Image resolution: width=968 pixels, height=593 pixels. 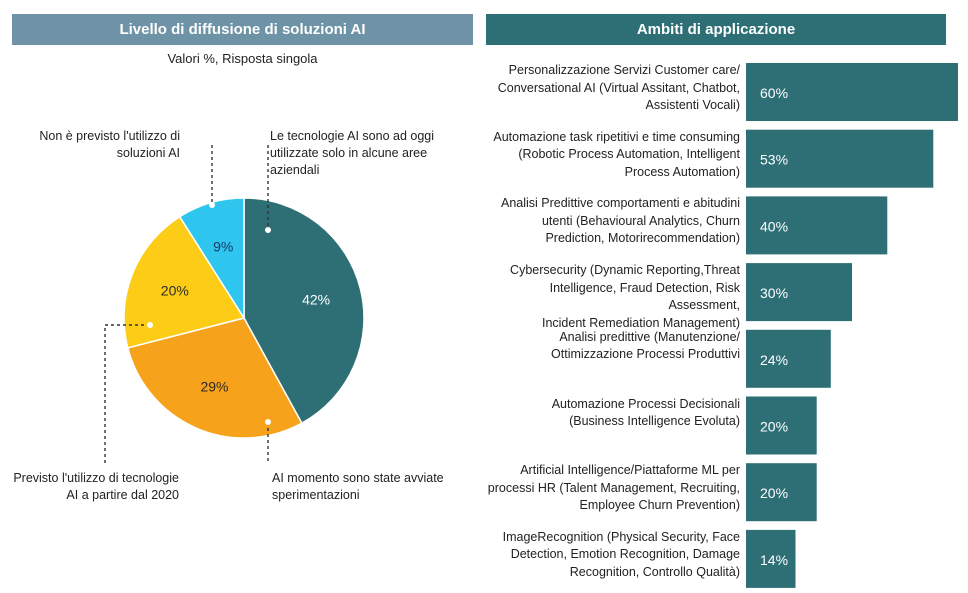 What do you see at coordinates (150, 325) in the screenshot?
I see `leader-dot-planned-2020` at bounding box center [150, 325].